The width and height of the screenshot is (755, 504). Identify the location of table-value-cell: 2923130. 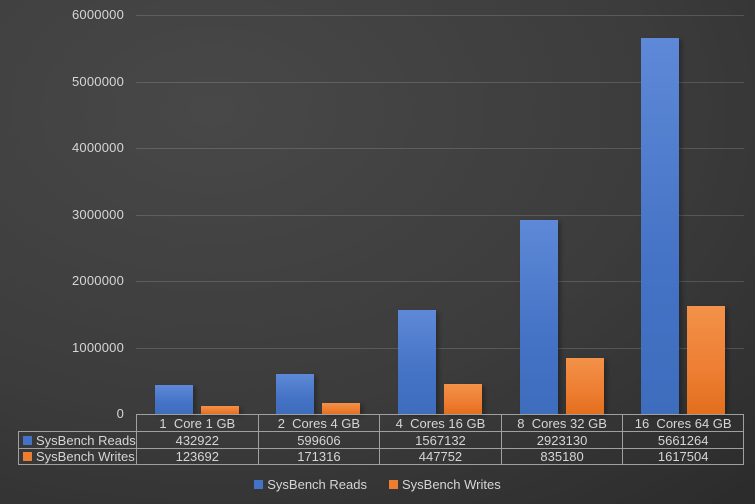
(561, 439).